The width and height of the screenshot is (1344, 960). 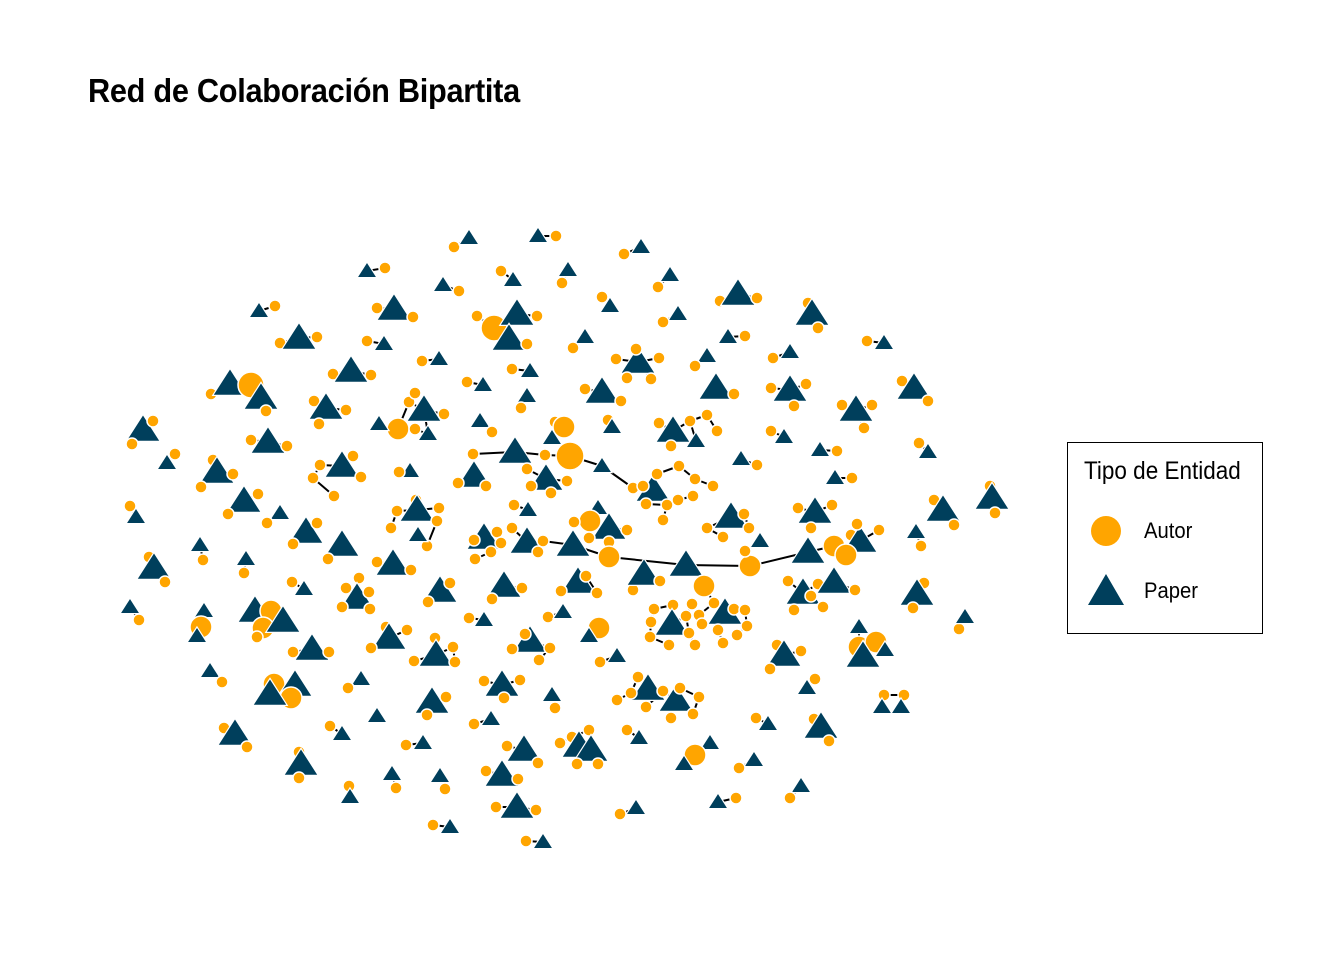 I want to click on edge, so click(x=647, y=561).